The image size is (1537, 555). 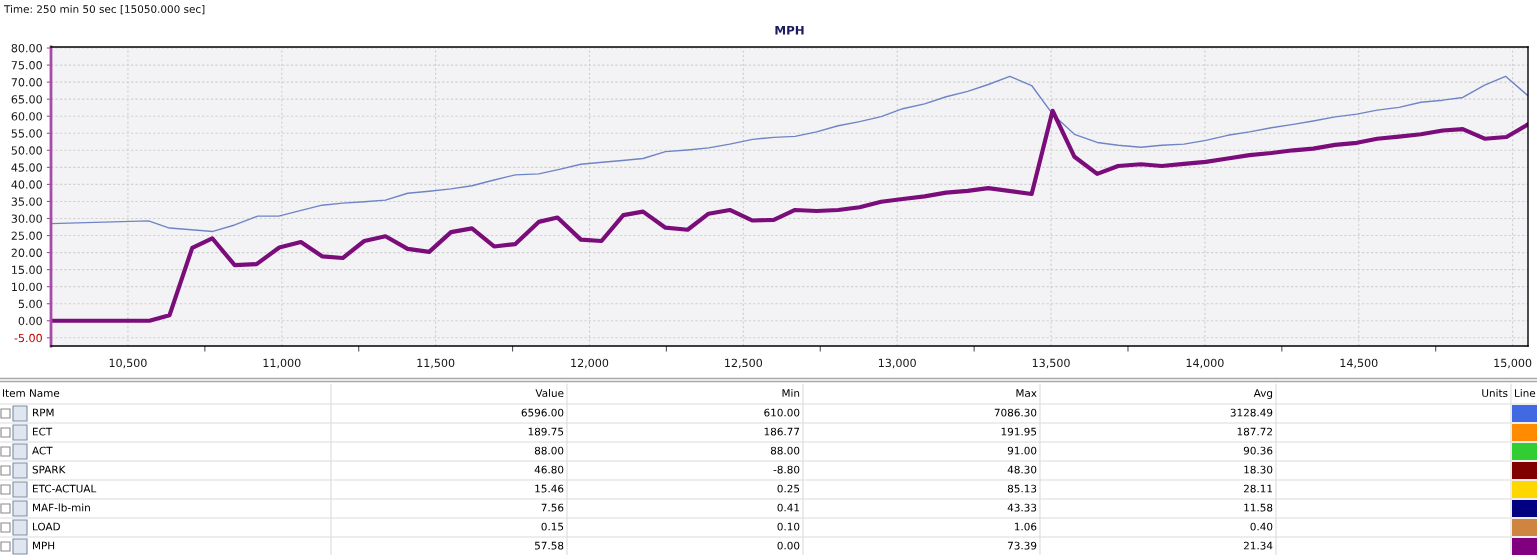 I want to click on y-tick-label: 30.00, so click(x=26, y=218).